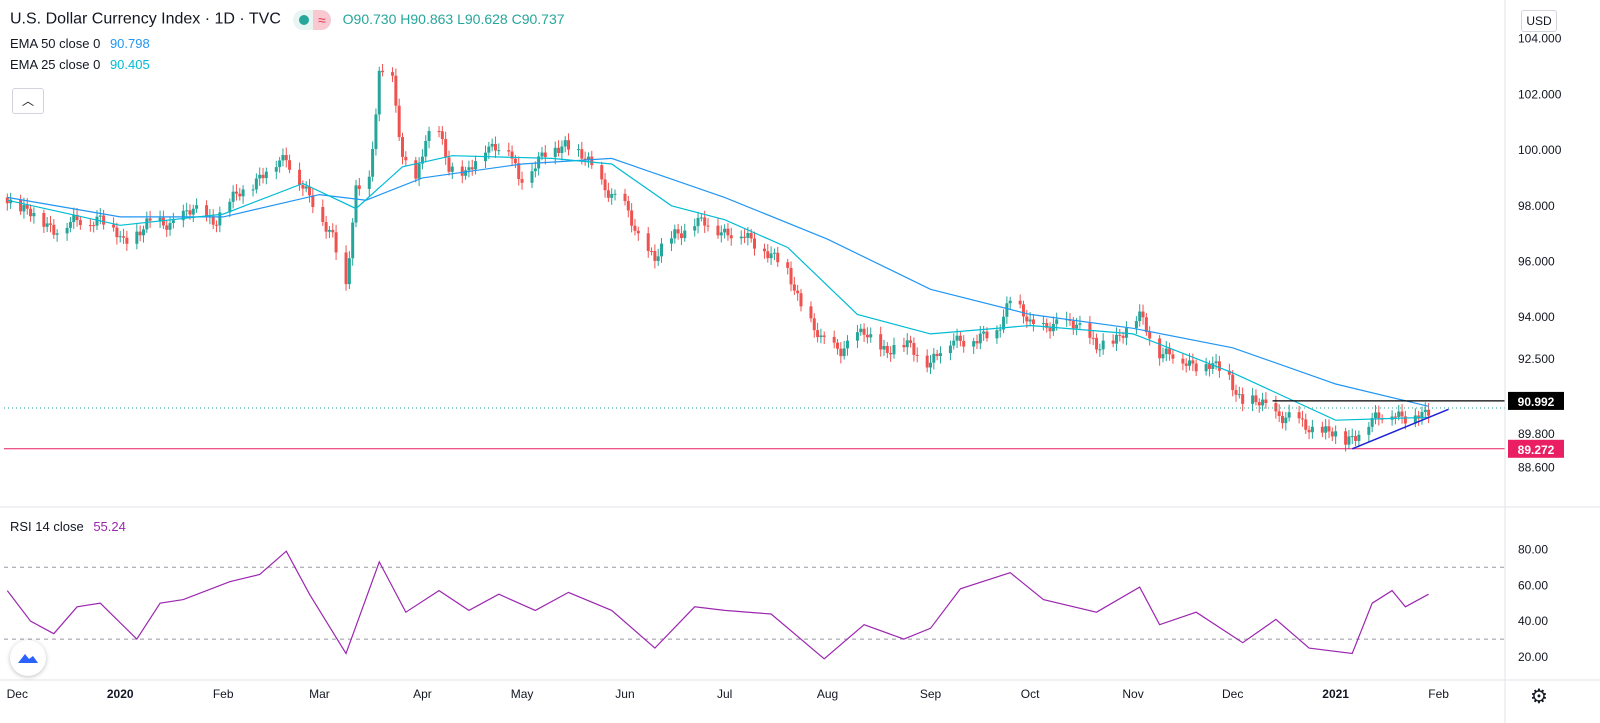 This screenshot has width=1600, height=723. I want to click on symbol-title: U.S. Dollar Currency Index · 1D · TVC, so click(145, 19).